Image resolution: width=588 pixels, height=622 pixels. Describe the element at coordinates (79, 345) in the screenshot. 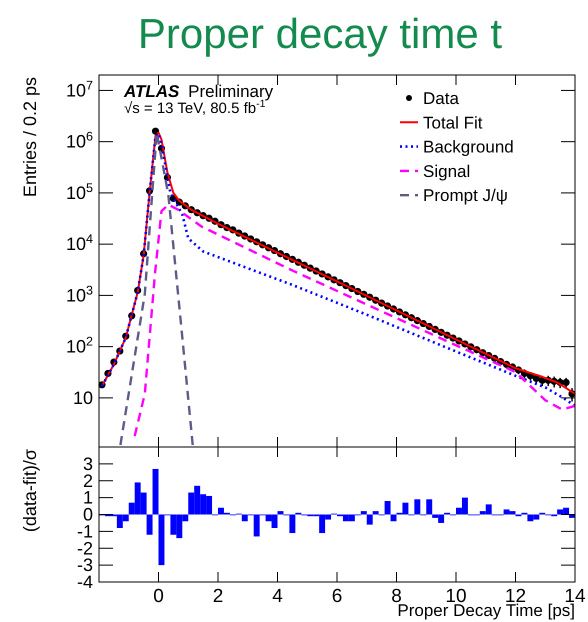

I see `y-tick-label: 10$^{2}$` at that location.